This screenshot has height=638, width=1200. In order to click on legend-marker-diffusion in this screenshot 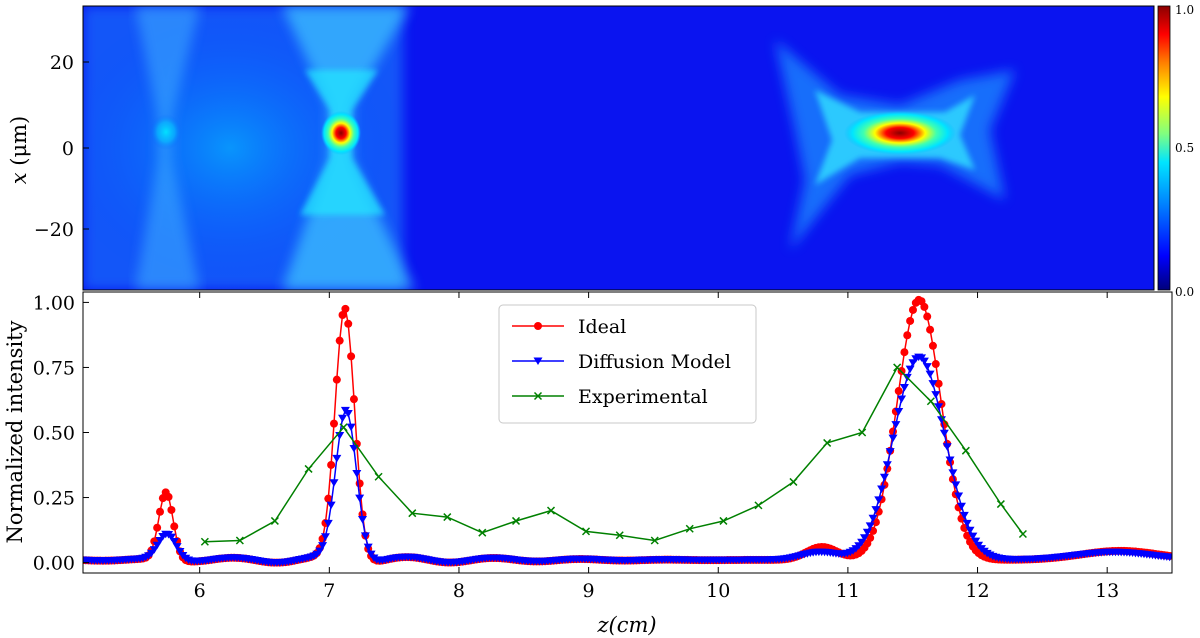, I will do `click(538, 361)`.